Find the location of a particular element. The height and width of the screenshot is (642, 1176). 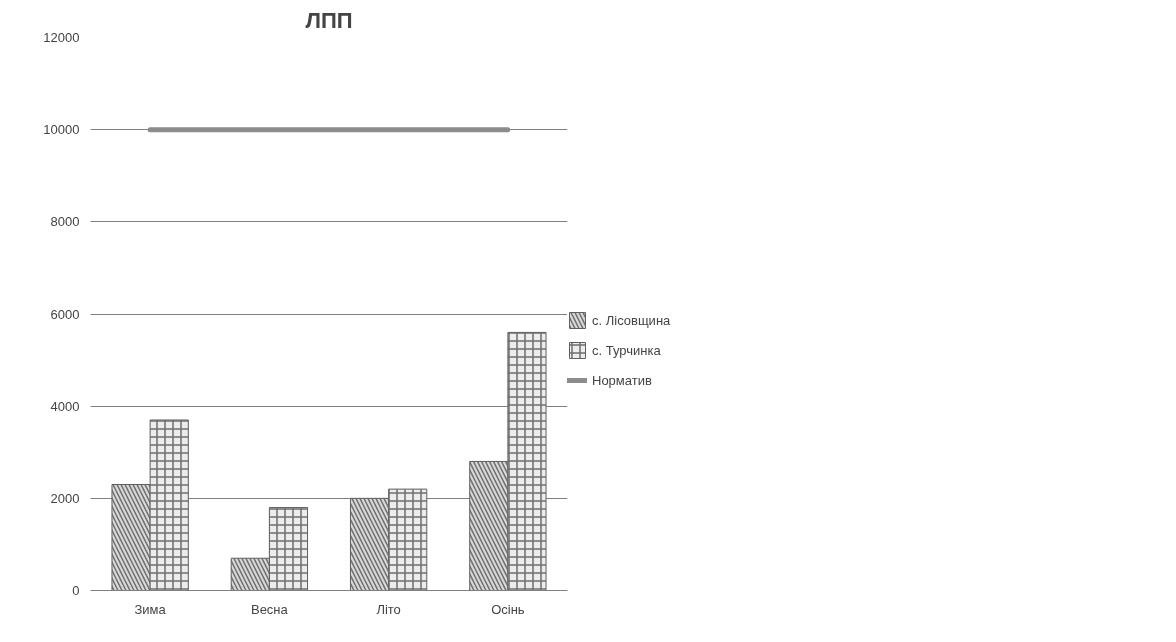

y-tick-label: 6000 is located at coordinates (65, 314).